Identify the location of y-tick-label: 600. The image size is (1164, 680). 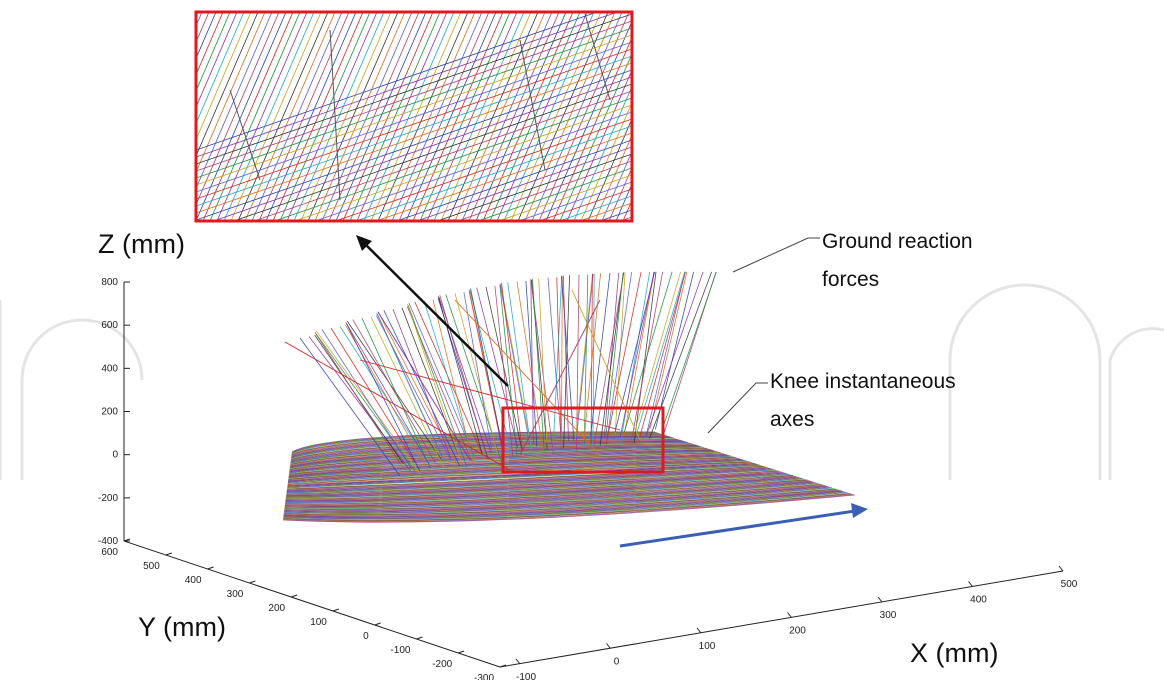
(109, 552).